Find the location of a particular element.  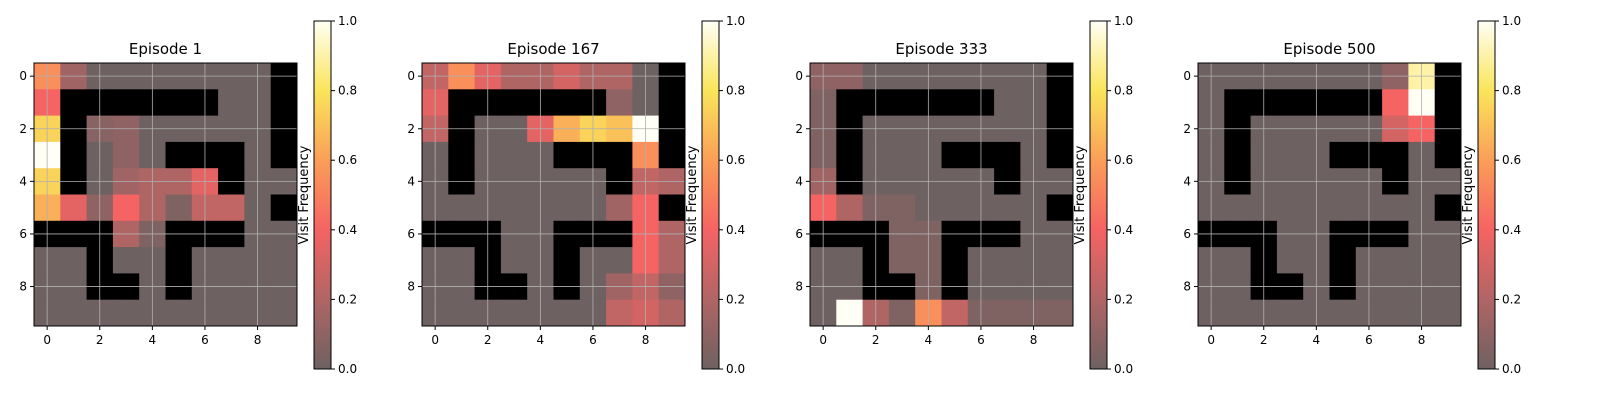

colorbar-tick-label: 0.8 is located at coordinates (347, 91).